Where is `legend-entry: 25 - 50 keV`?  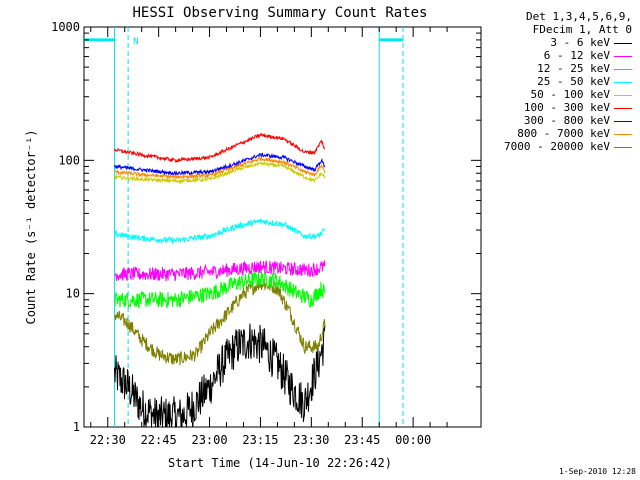
legend-entry: 25 - 50 keV is located at coordinates (568, 81).